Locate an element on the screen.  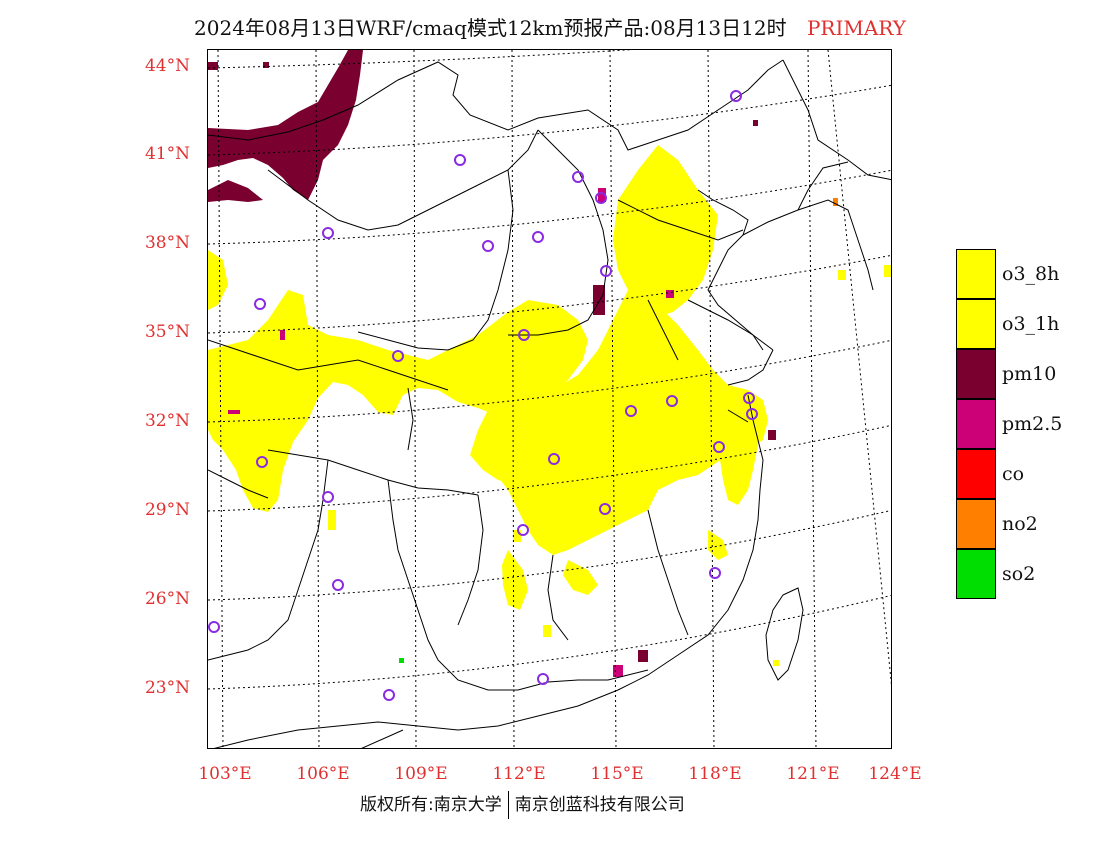
no2-spot is located at coordinates (835, 202).